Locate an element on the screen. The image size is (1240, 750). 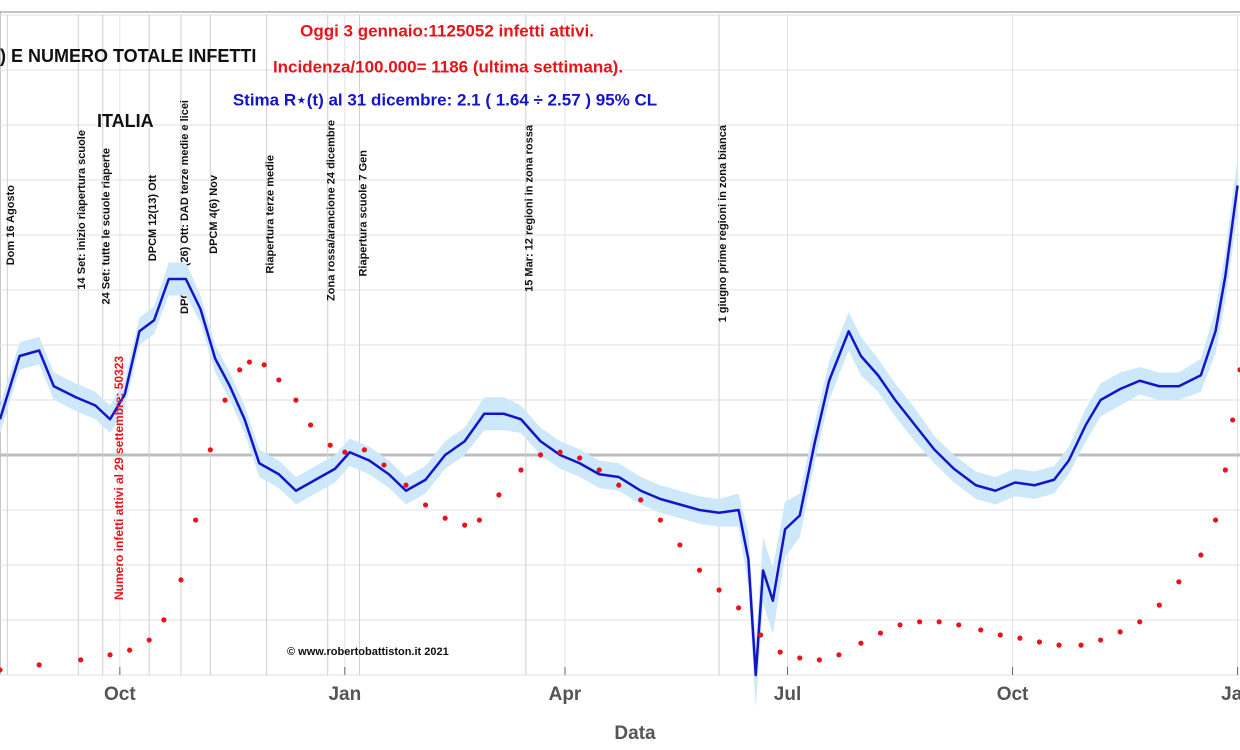
today-note: Oggi 3 gennaio:1125052 infetti attivi. is located at coordinates (447, 30).